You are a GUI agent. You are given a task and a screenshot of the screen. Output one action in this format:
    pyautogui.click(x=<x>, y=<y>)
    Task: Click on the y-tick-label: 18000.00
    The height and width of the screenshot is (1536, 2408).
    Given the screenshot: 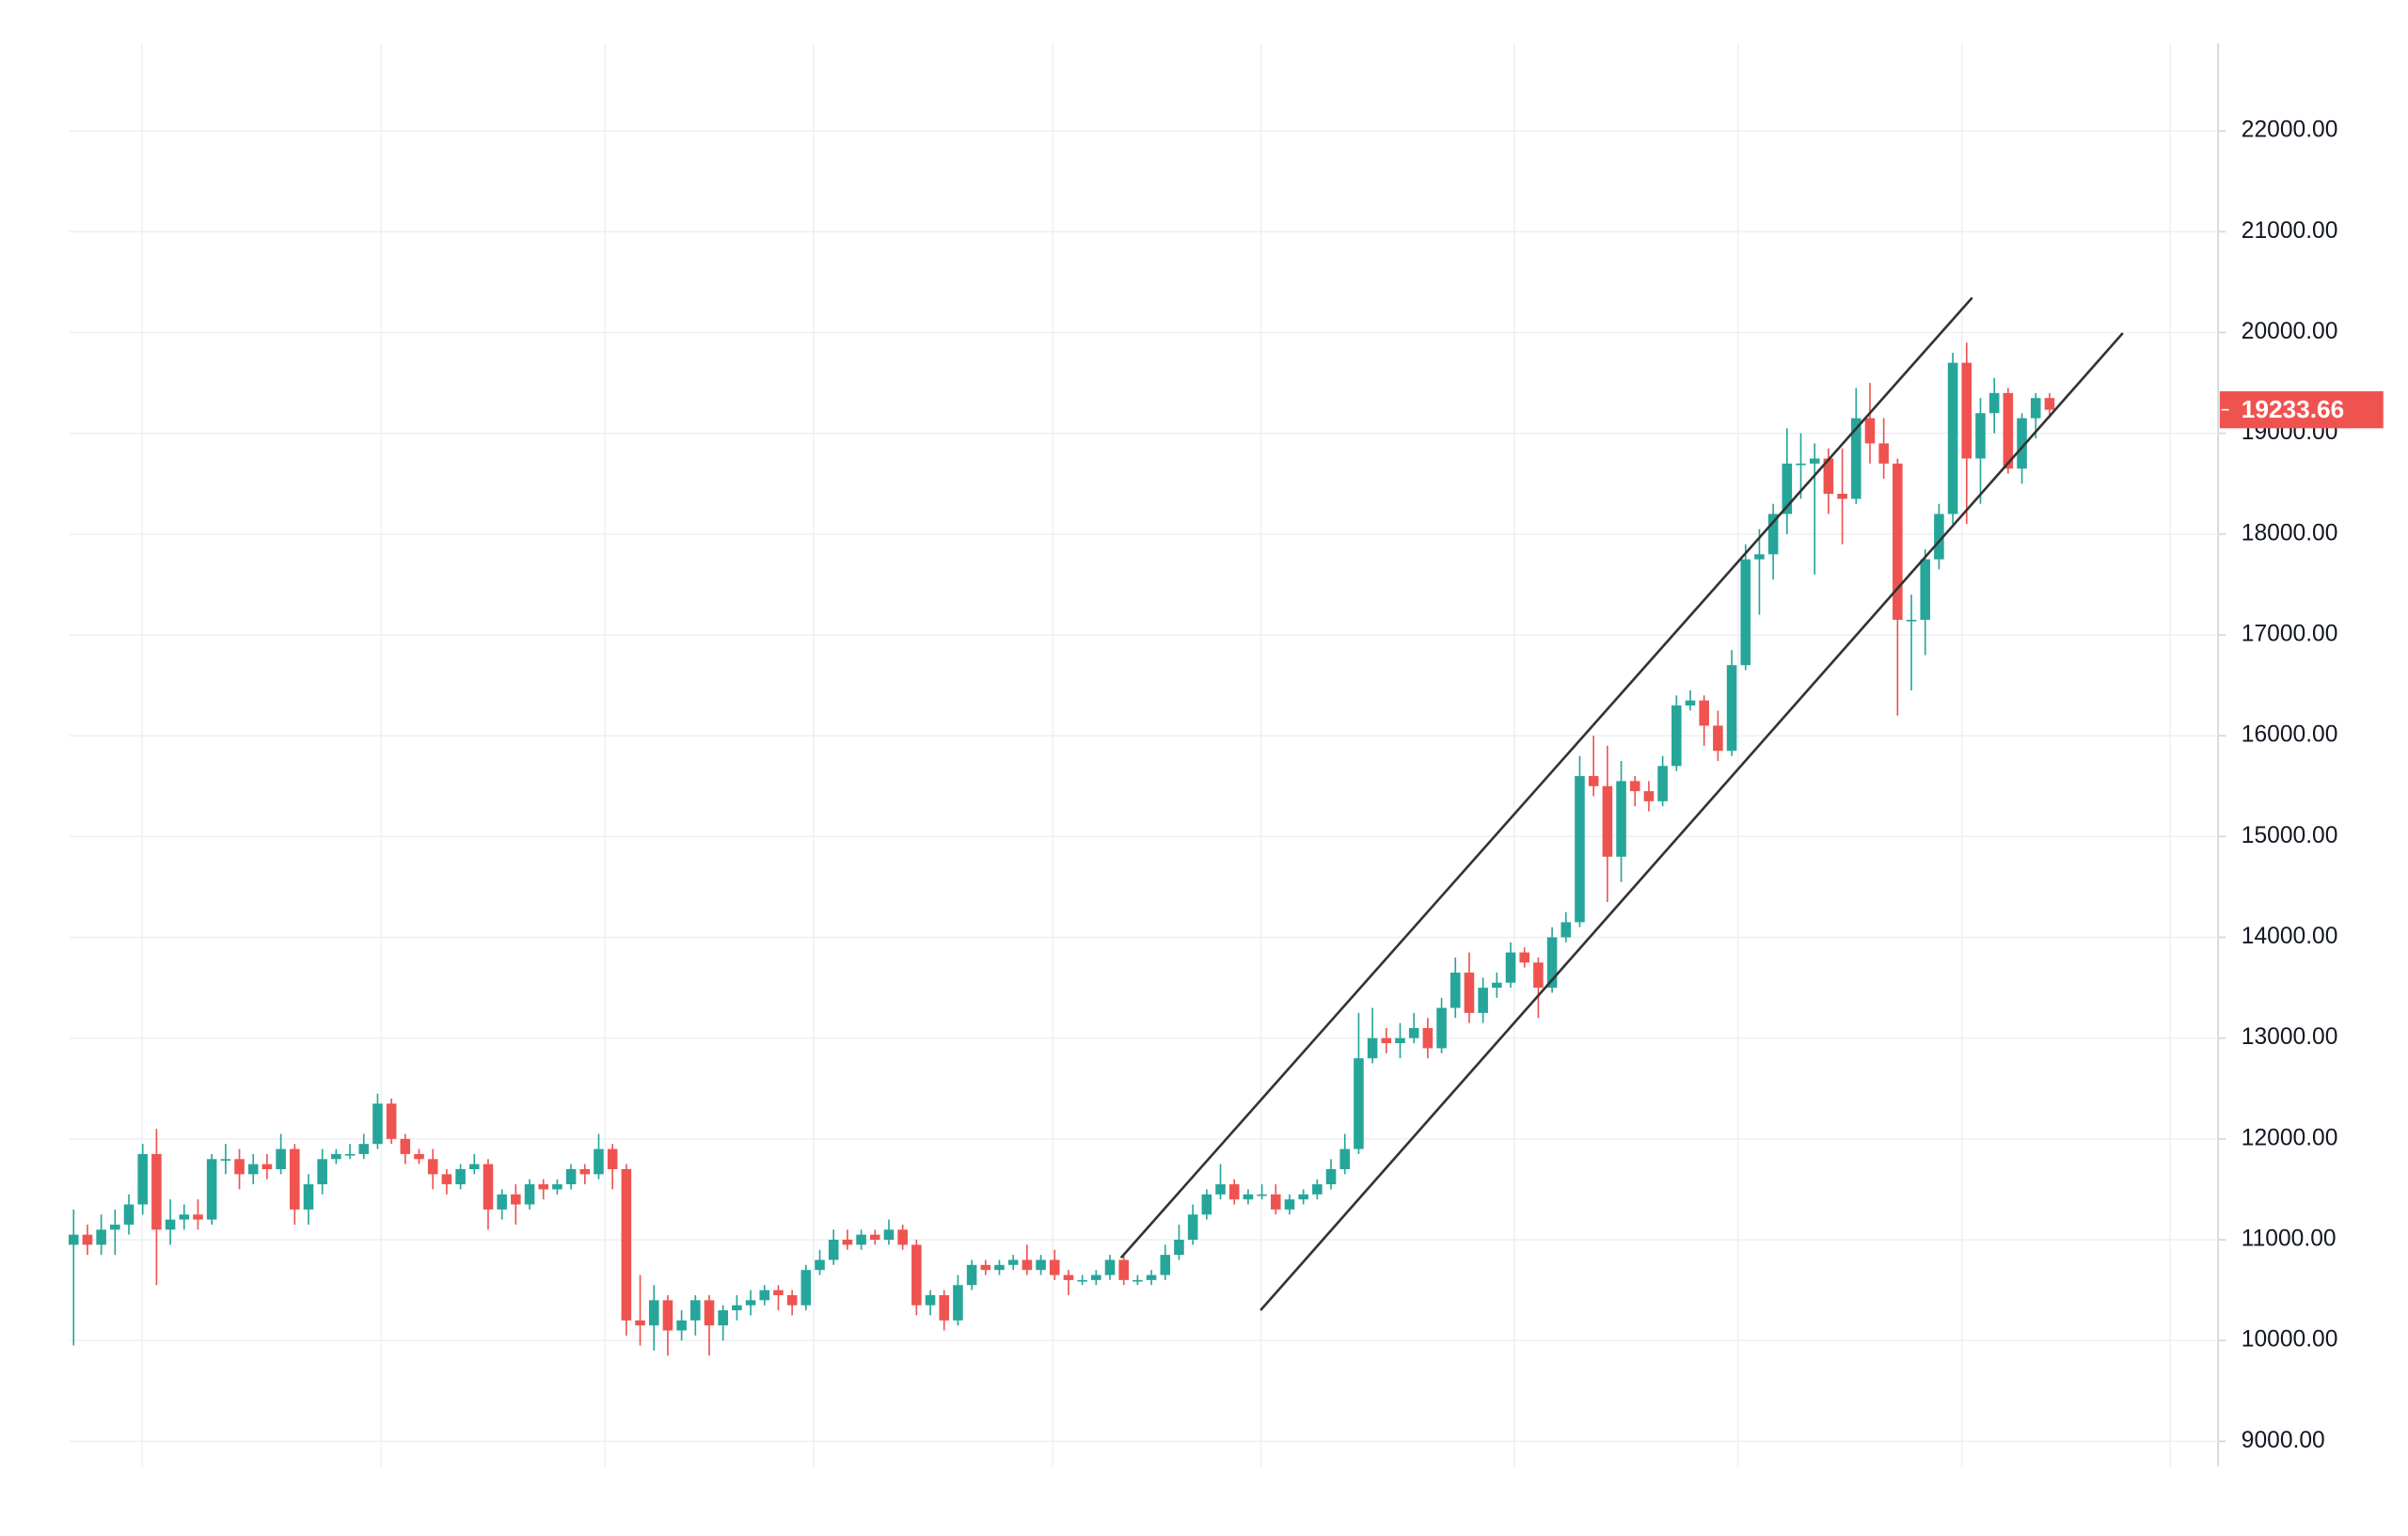 What is the action you would take?
    pyautogui.click(x=2290, y=533)
    